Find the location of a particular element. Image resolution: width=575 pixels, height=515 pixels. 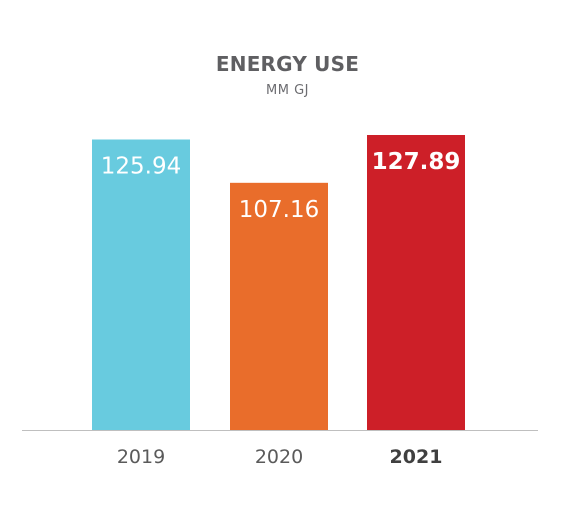

bar-2019 is located at coordinates (141, 285).